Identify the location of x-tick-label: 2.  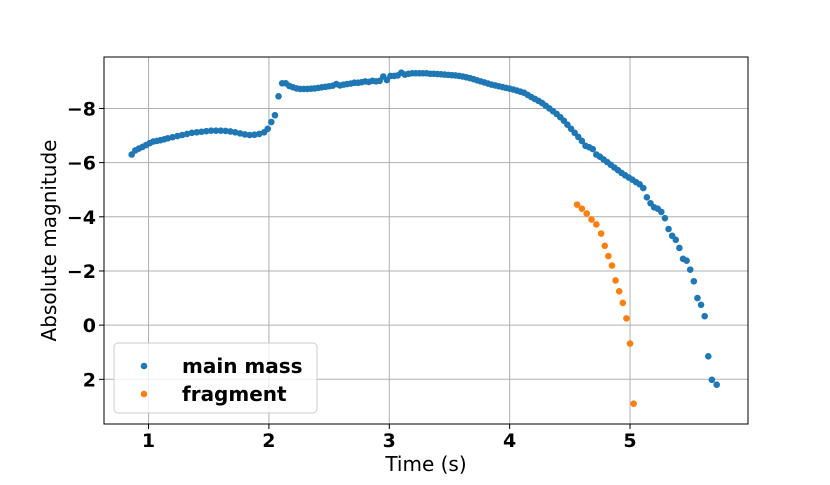
(268, 441).